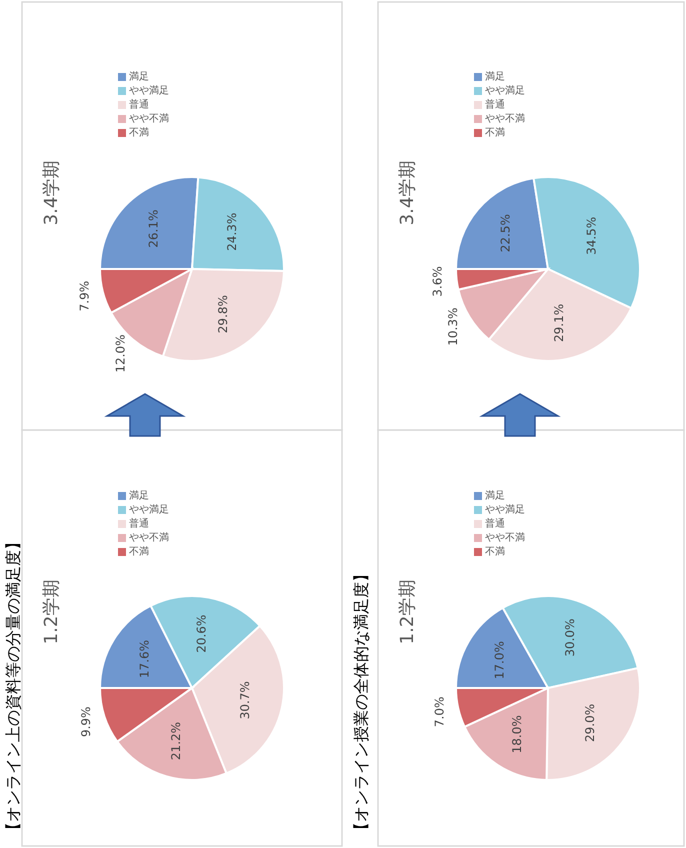 This screenshot has width=686, height=848. Describe the element at coordinates (12, 686) in the screenshot. I see `text: 【オンライン上の資料等の分量の満足度】` at that location.